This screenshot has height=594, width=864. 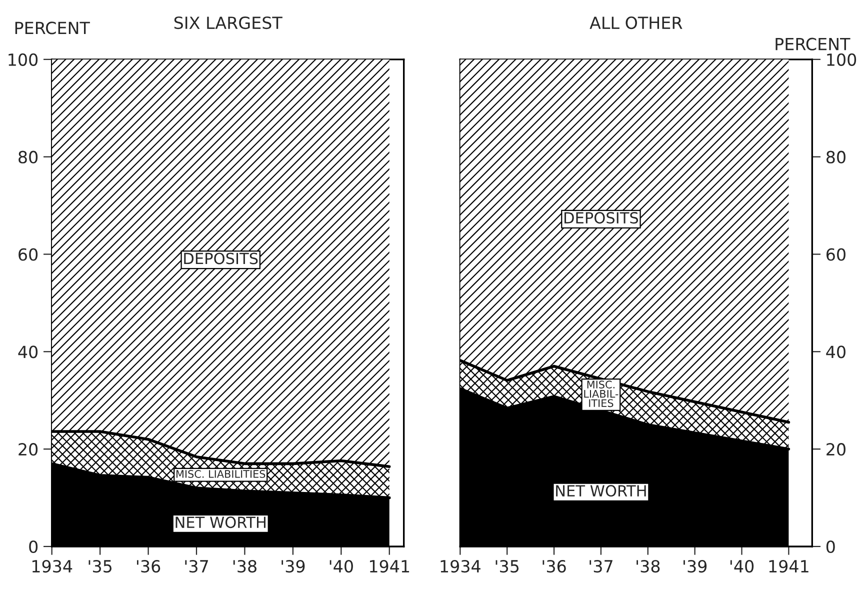 What do you see at coordinates (33, 547) in the screenshot?
I see `y-tick-label: 0` at bounding box center [33, 547].